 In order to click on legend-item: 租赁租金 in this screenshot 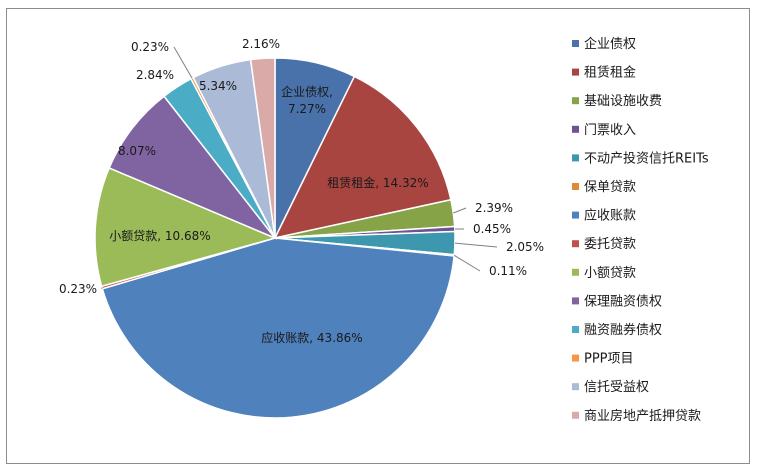, I will do `click(604, 73)`.